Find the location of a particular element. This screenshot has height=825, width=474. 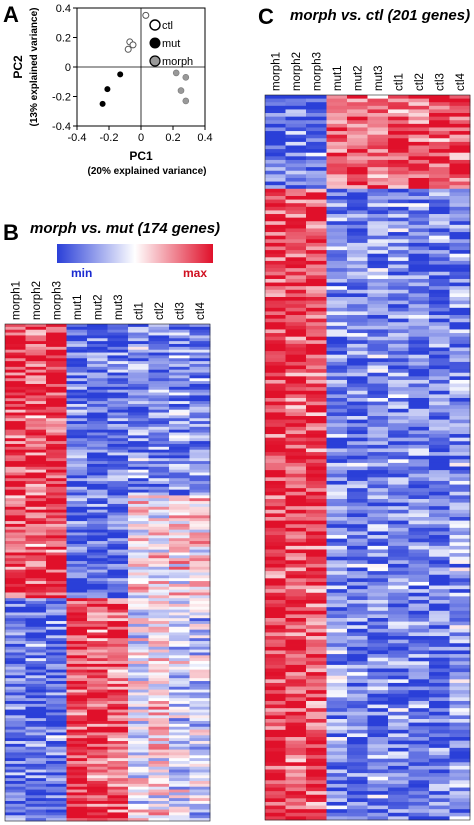

heatmap-column-label: mut2 is located at coordinates (358, 78).